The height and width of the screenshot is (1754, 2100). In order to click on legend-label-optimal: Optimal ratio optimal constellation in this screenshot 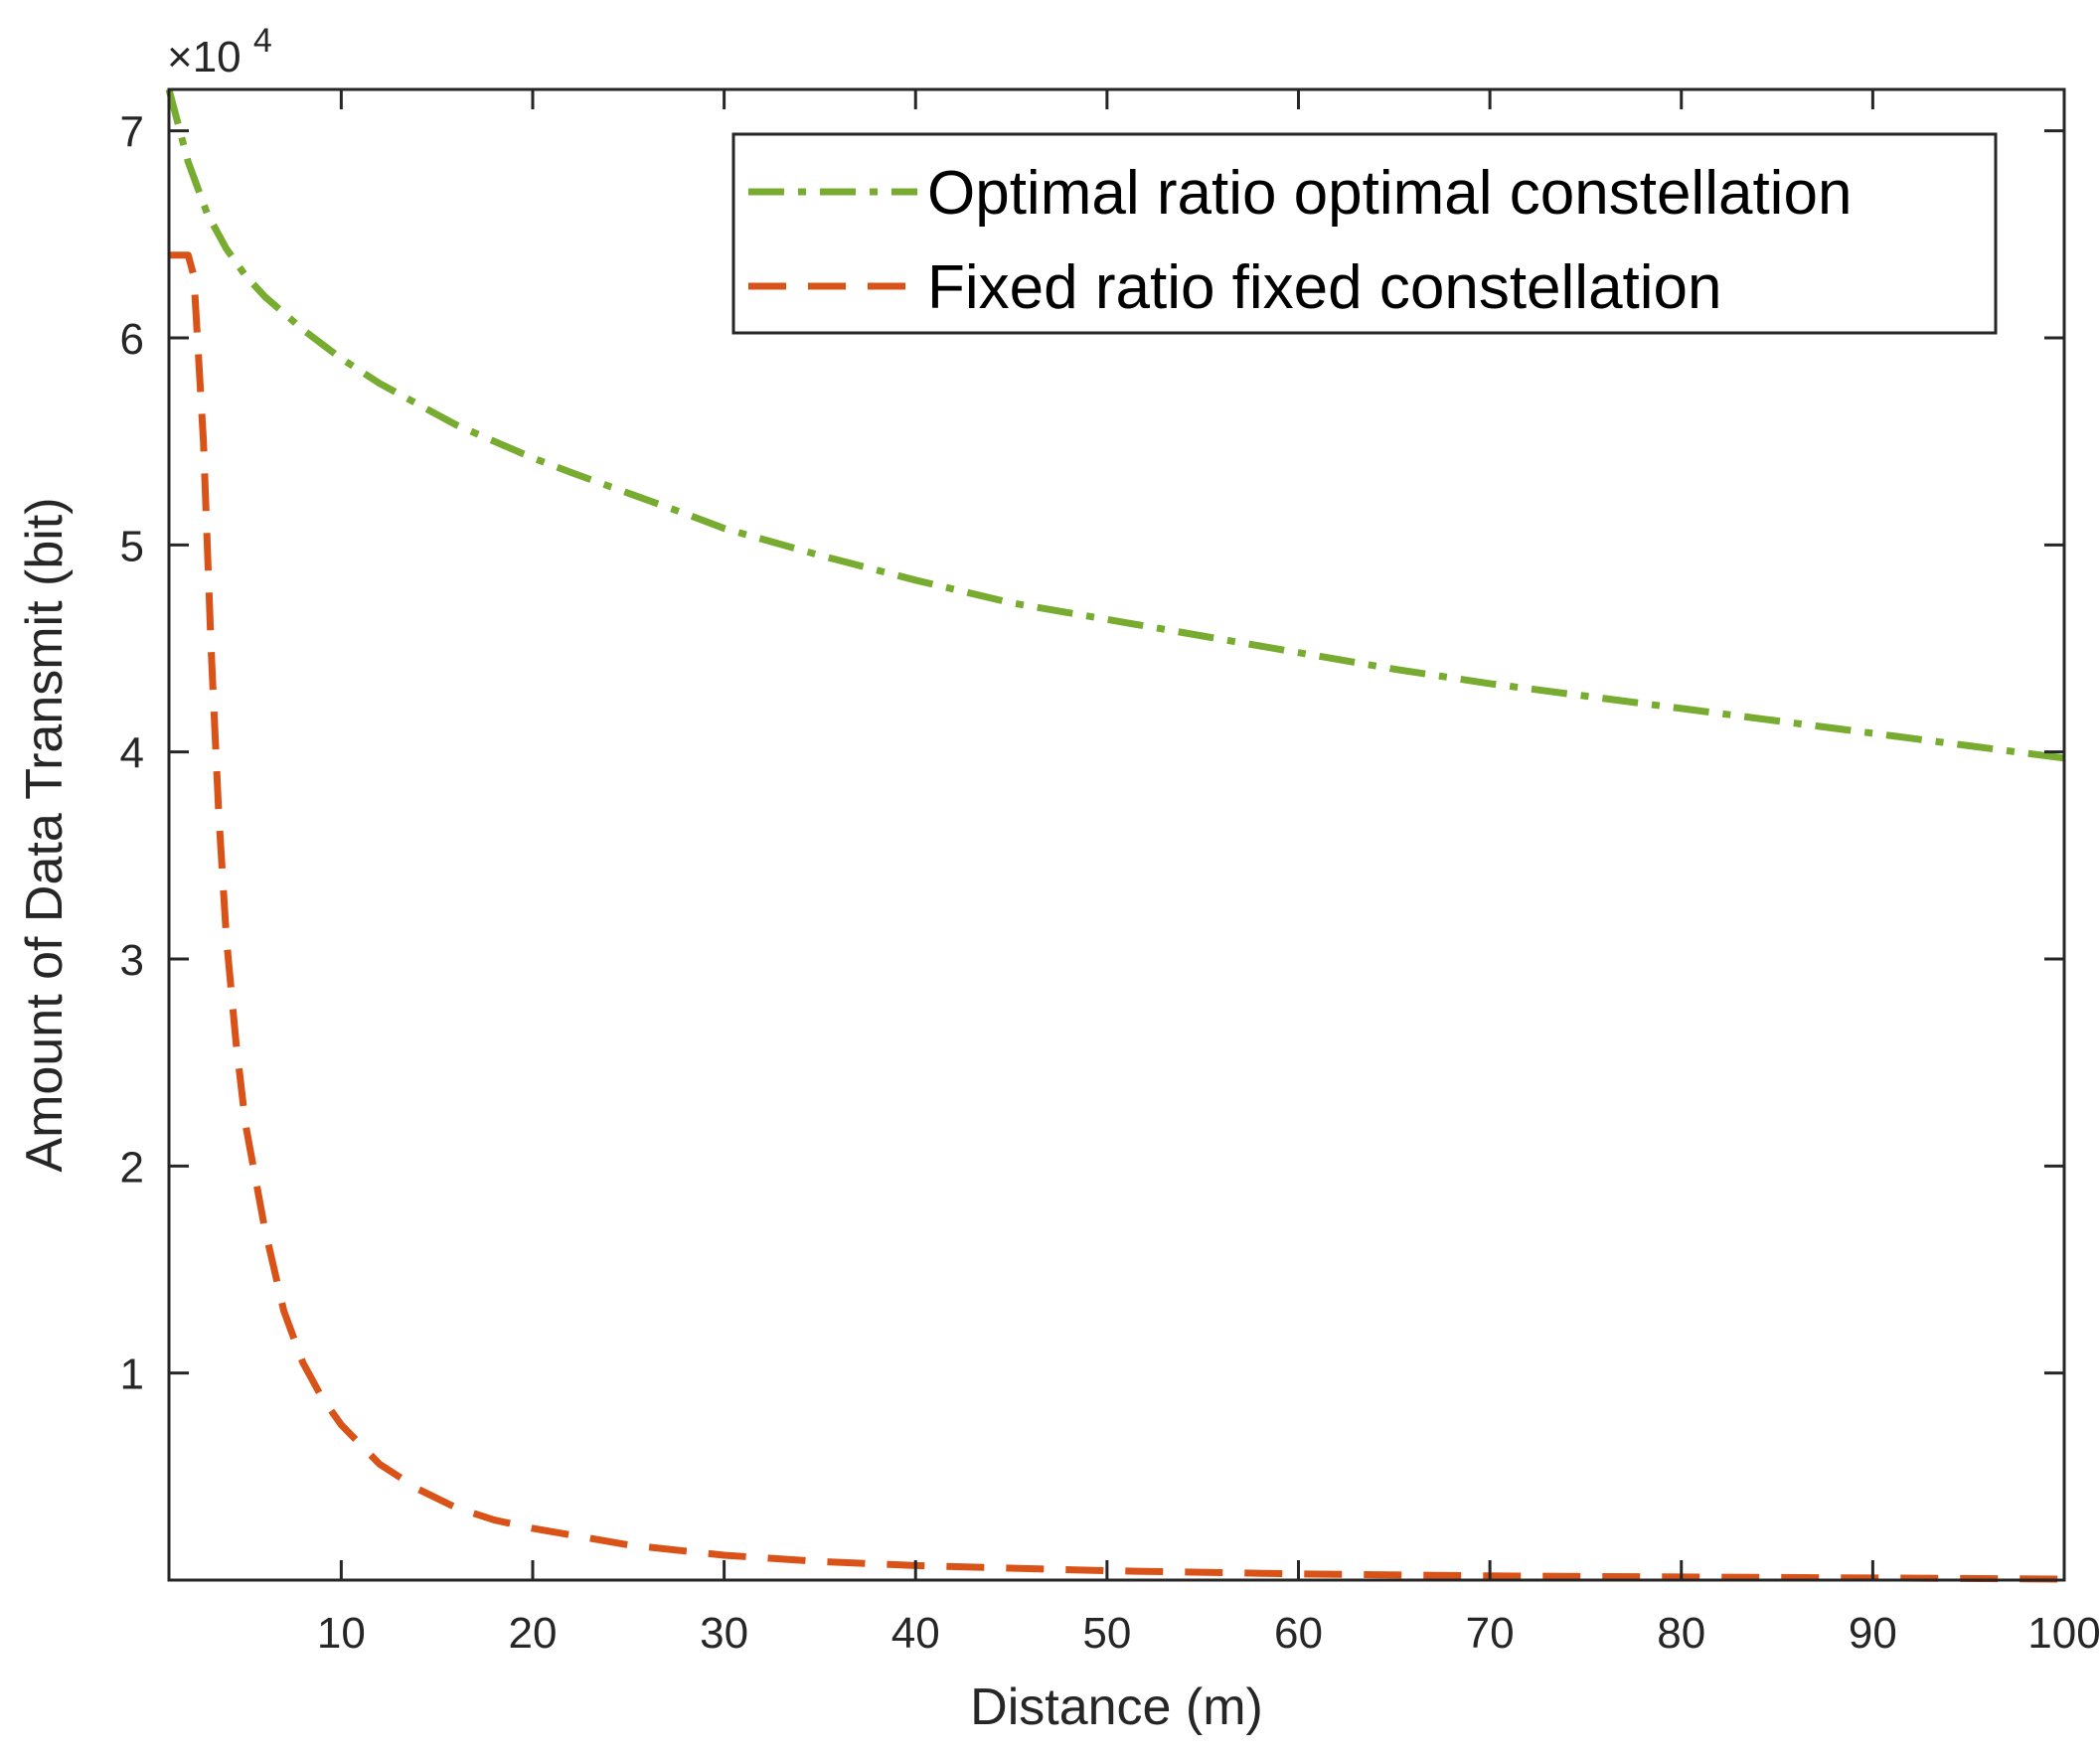, I will do `click(1389, 193)`.